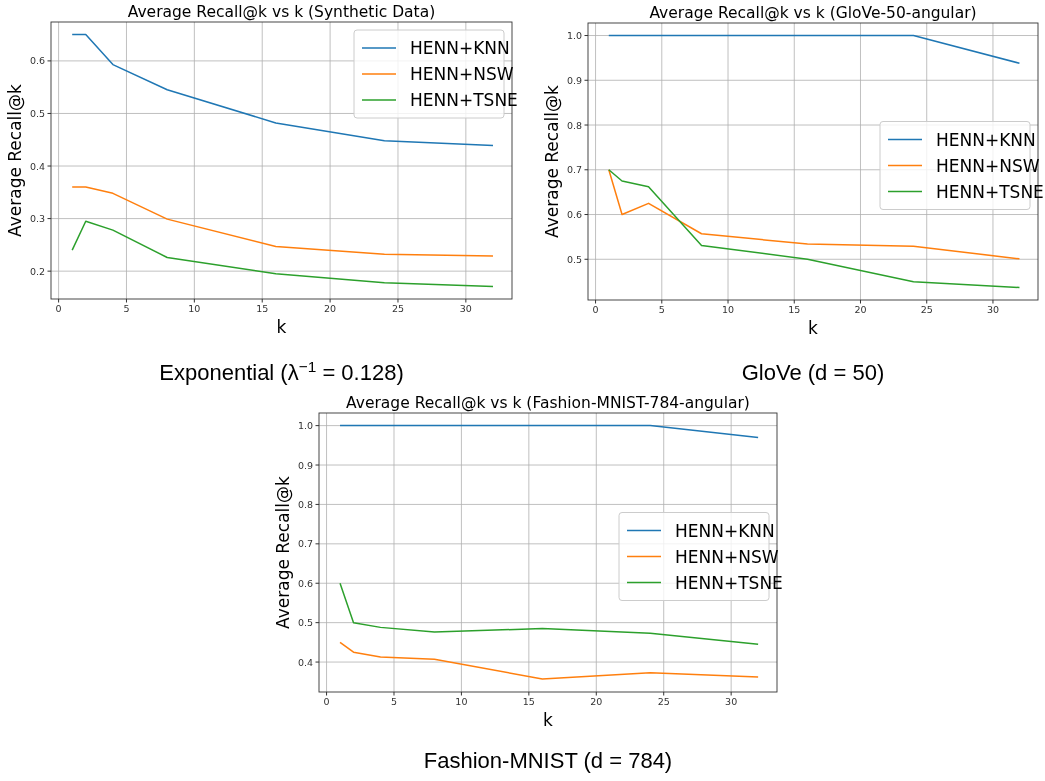 The width and height of the screenshot is (1045, 781). I want to click on chart-title: Average Recall@k vs k (GloVe-50-angular), so click(813, 13).